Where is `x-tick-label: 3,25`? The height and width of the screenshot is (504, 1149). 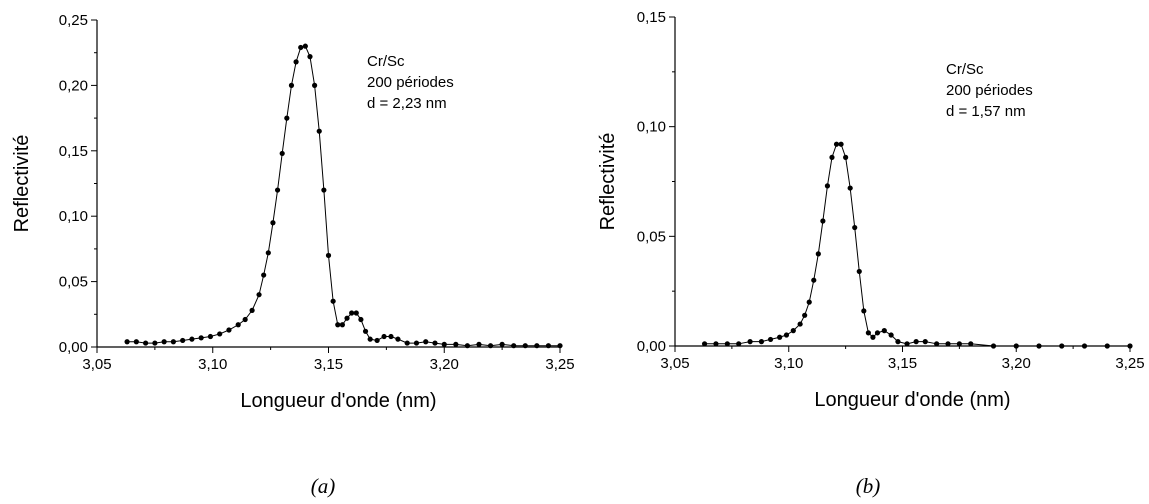 x-tick-label: 3,25 is located at coordinates (1129, 363).